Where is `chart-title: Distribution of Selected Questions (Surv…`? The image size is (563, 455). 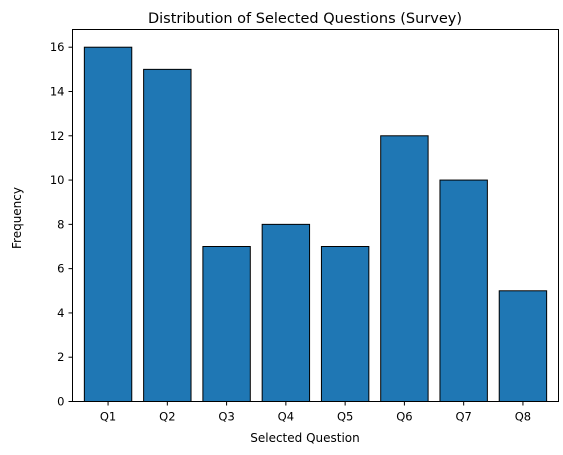 chart-title: Distribution of Selected Questions (Surv… is located at coordinates (305, 19).